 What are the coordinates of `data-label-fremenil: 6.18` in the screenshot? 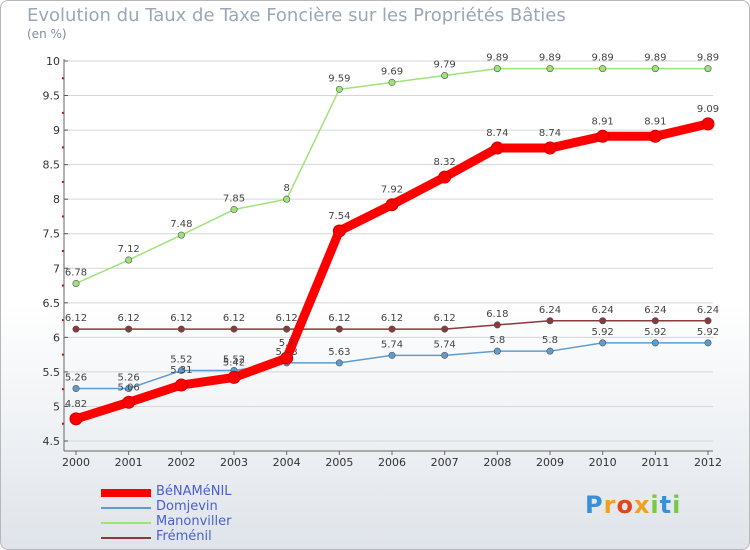 It's located at (497, 314).